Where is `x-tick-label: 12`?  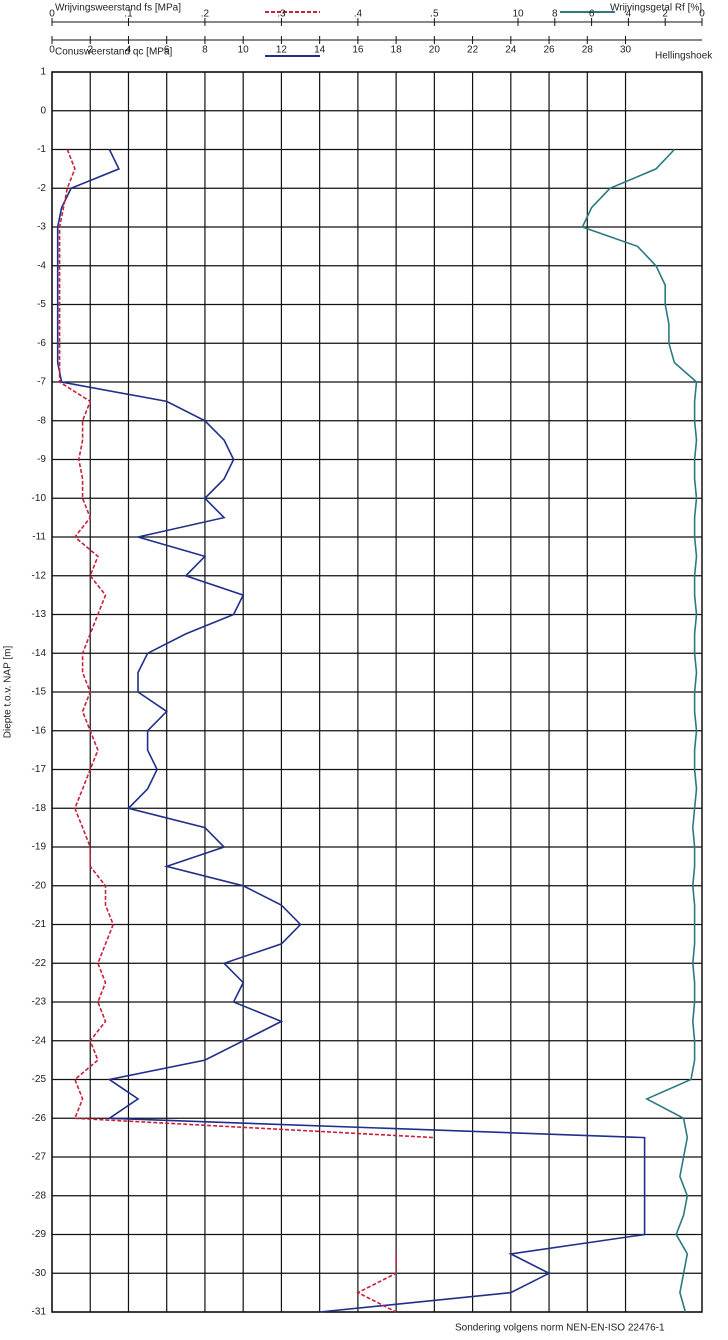
x-tick-label: 12 is located at coordinates (282, 50).